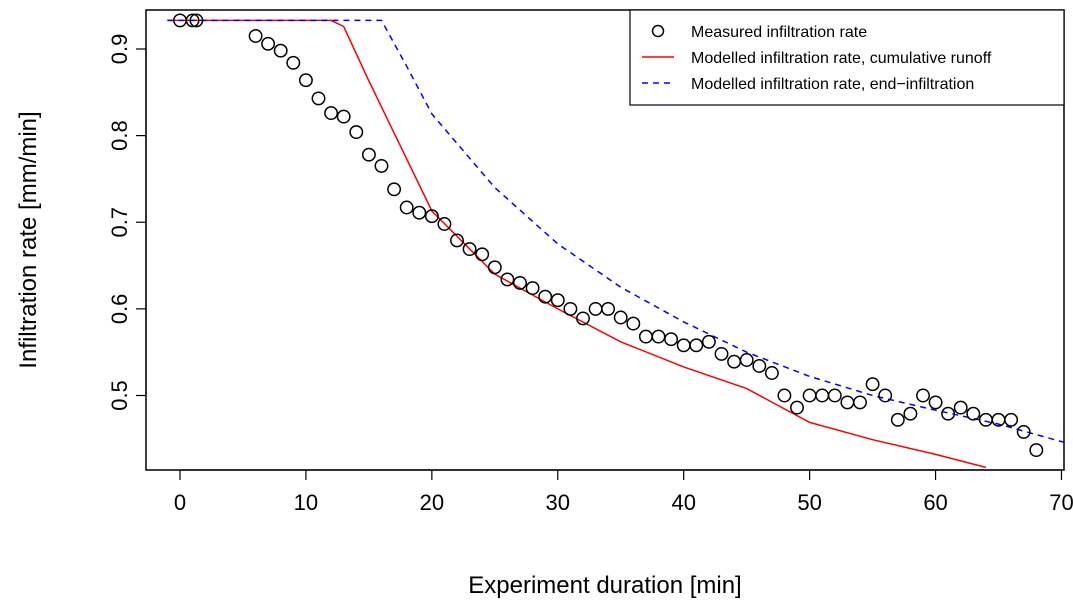 The image size is (1073, 612). I want to click on y-axis-title: Infiltration rate [mm/min], so click(28, 239).